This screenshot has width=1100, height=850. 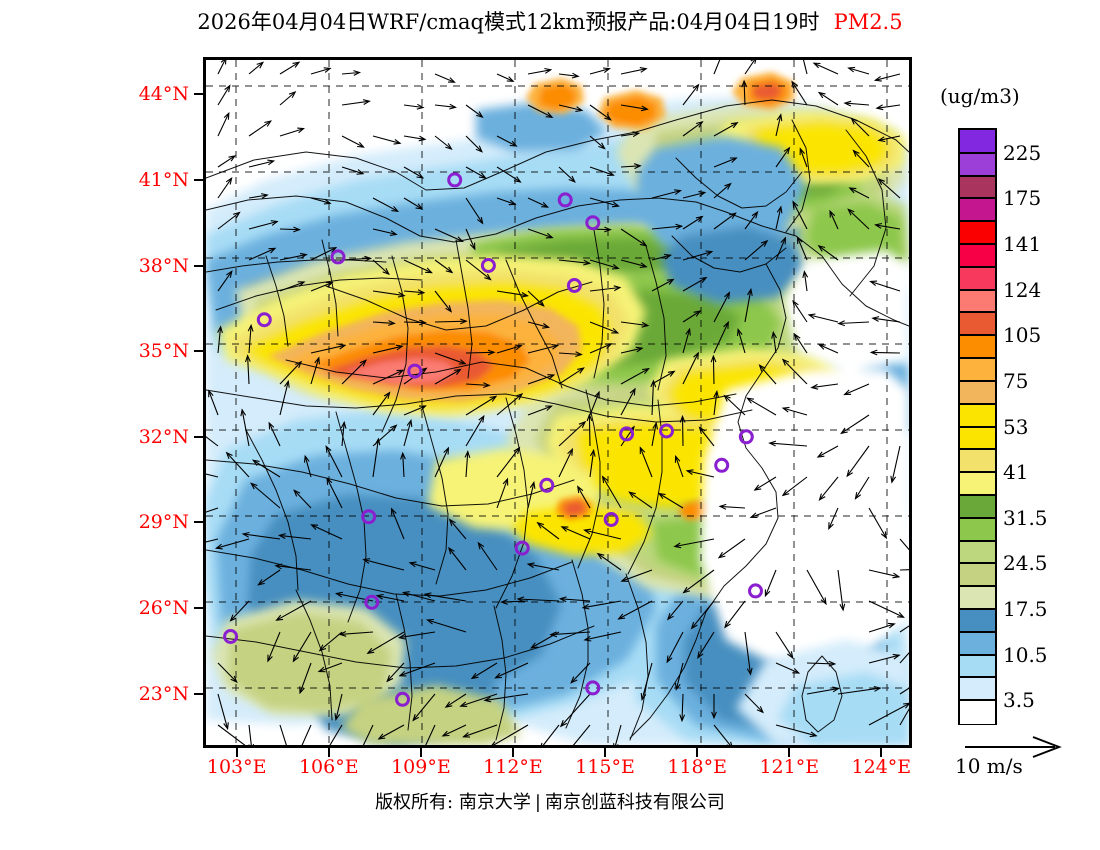 I want to click on colorbar-tick-label-225: 225, so click(x=1022, y=152).